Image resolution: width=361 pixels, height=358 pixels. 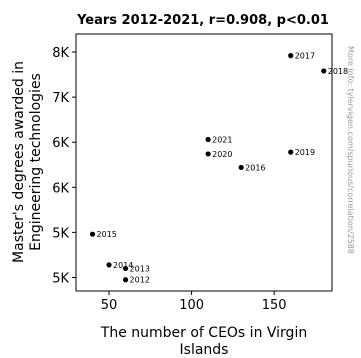 What do you see at coordinates (19, 162) in the screenshot?
I see `y-axis-label-line-1: Master's degrees awarded in` at bounding box center [19, 162].